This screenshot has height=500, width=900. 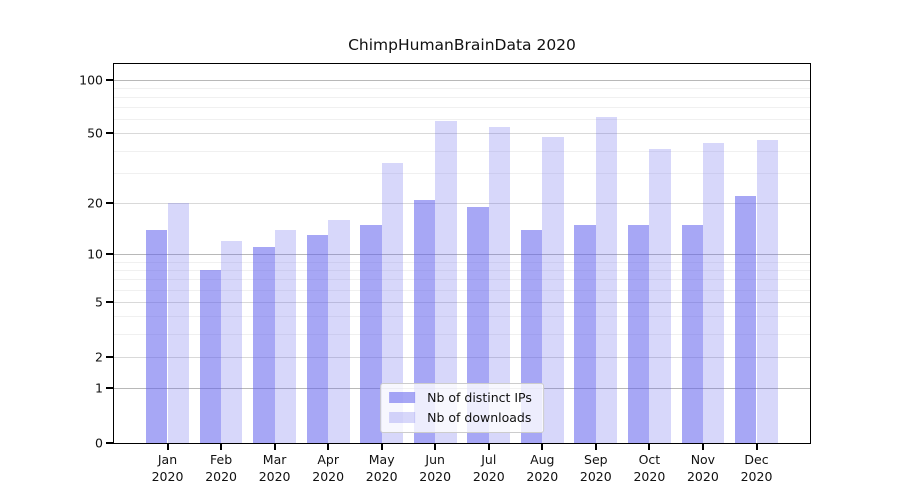 I want to click on x-tick-month: Apr, so click(x=328, y=459).